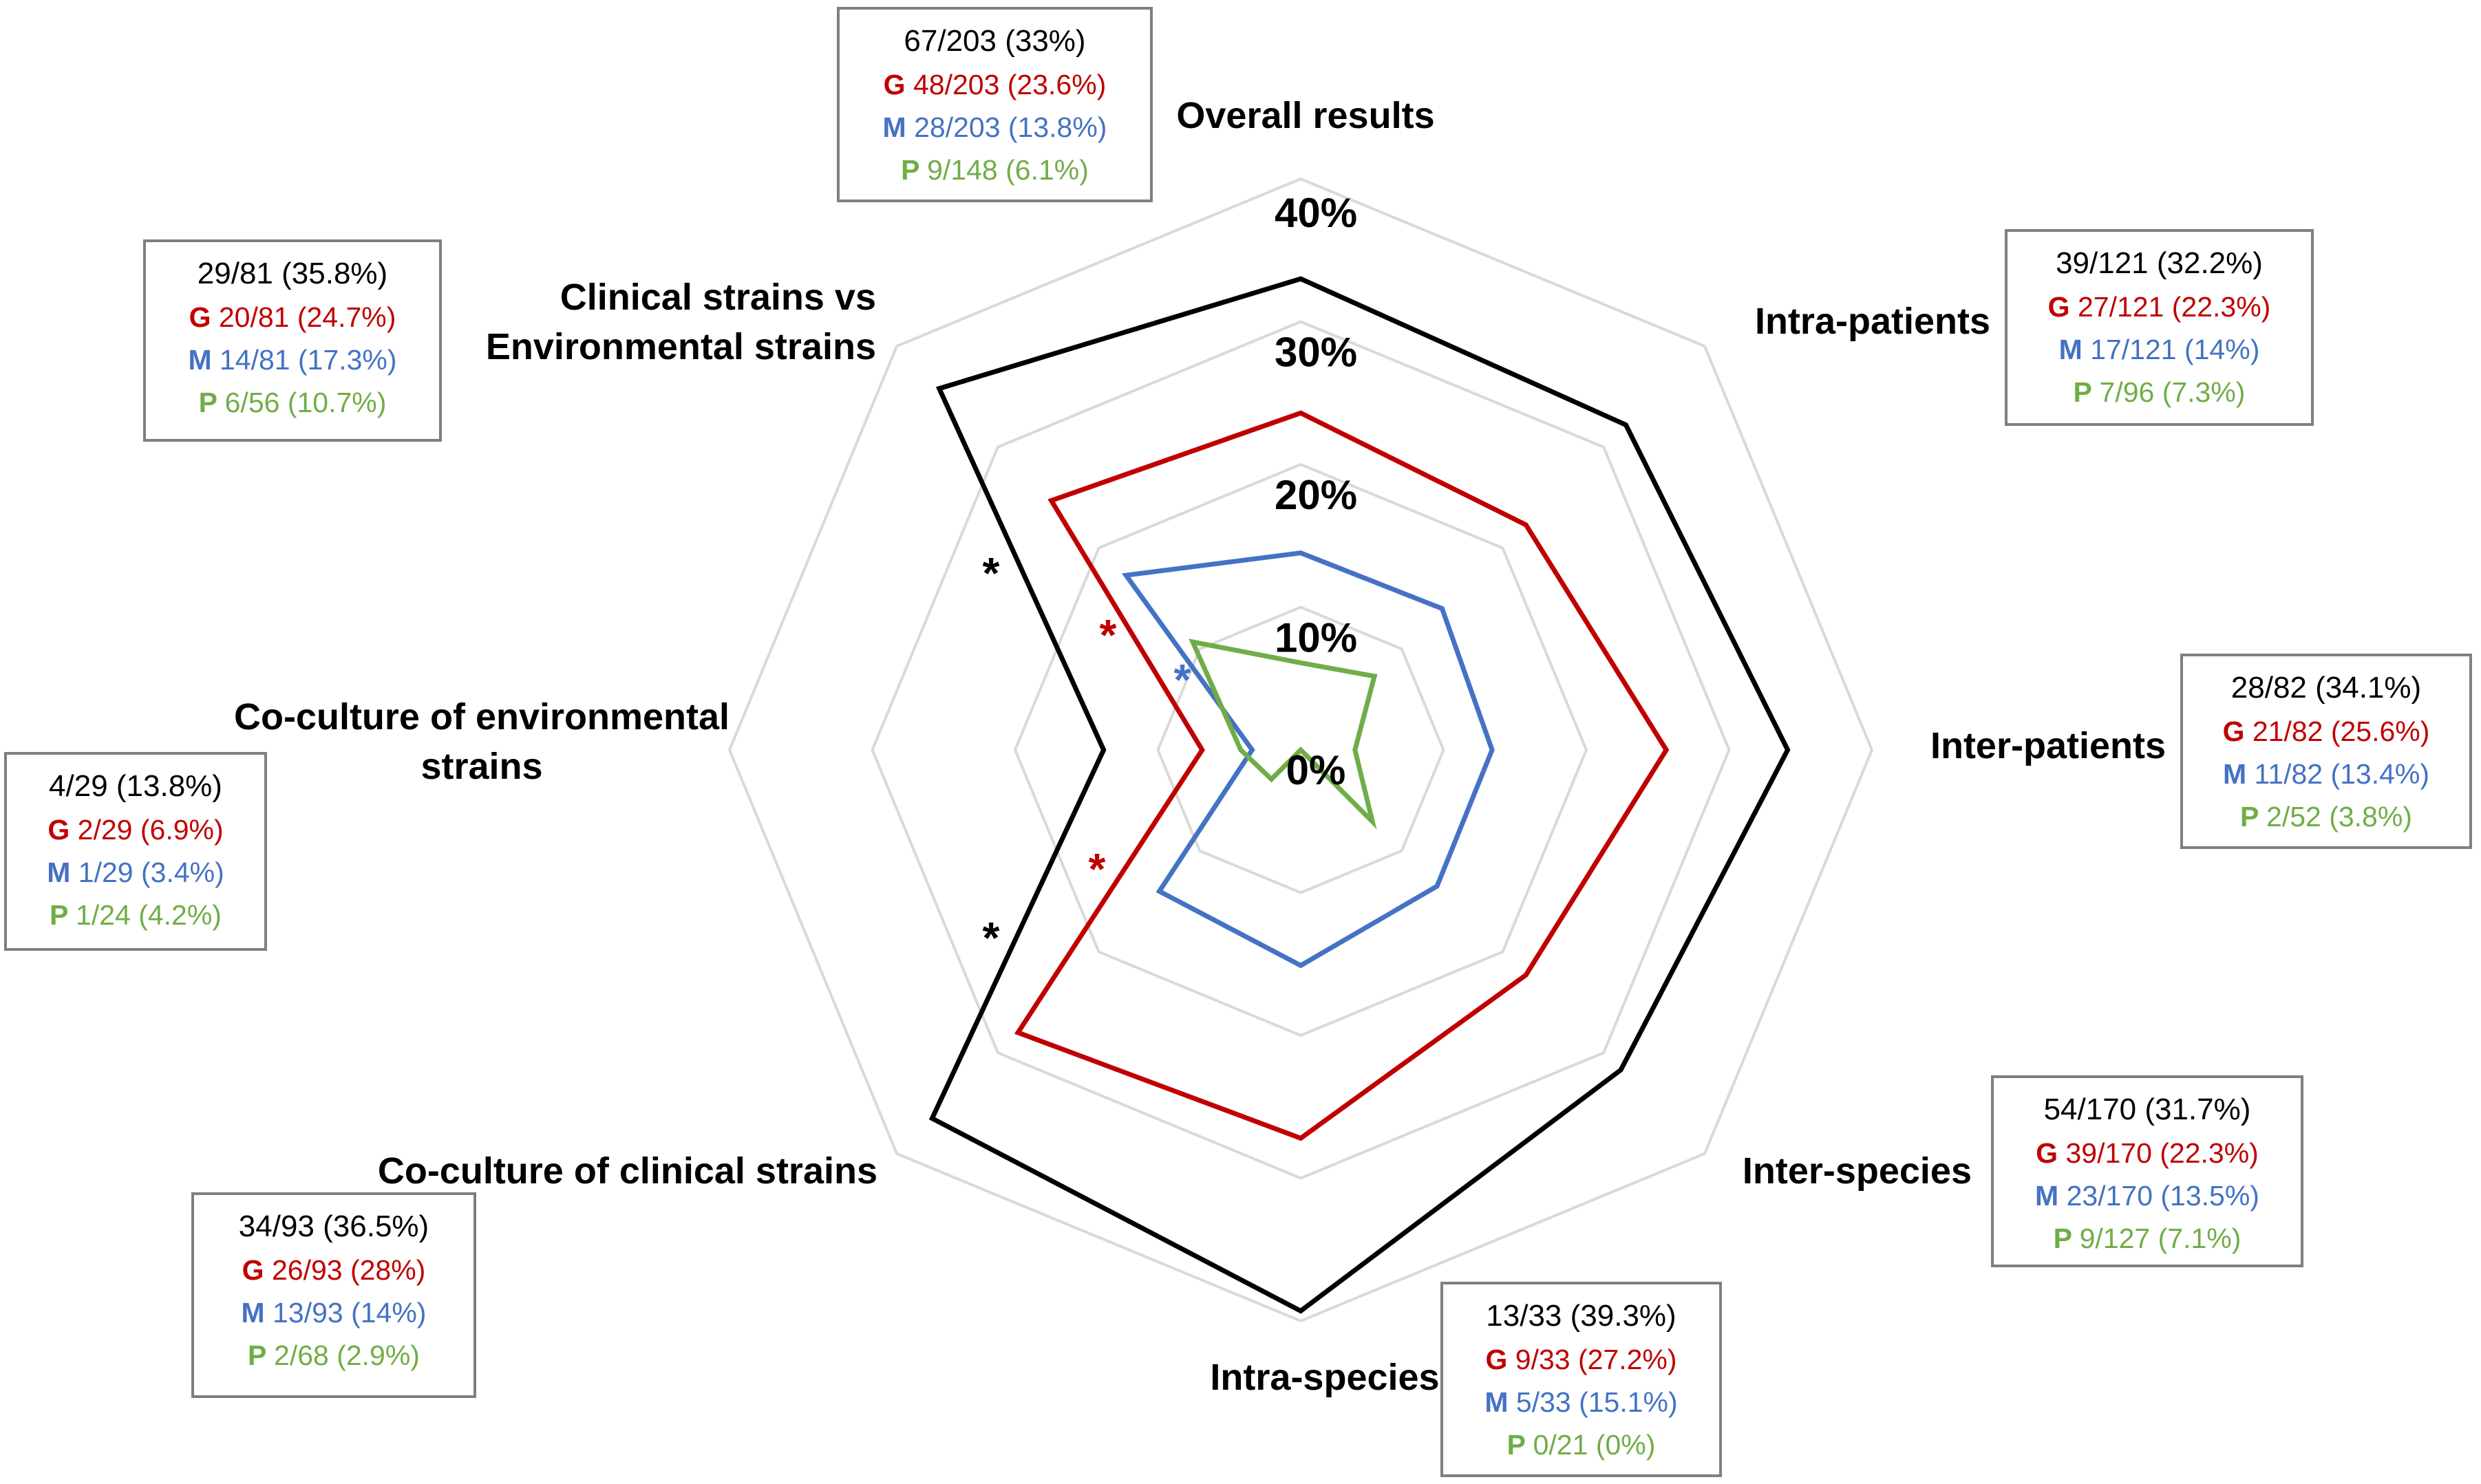  Describe the element at coordinates (482, 717) in the screenshot. I see `category-label: Co-culture of environmental` at that location.